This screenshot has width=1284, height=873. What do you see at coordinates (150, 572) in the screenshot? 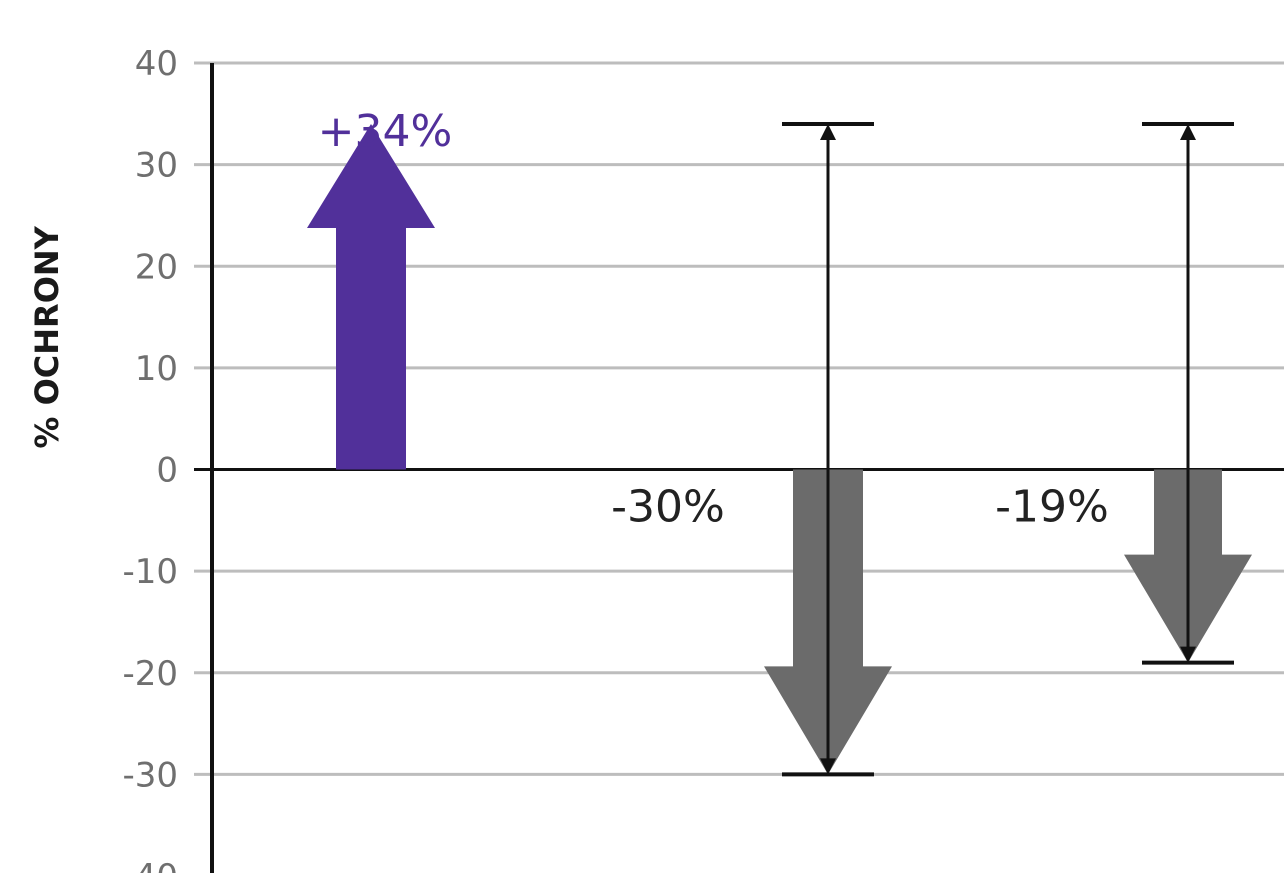
I see `y-tick-label: -10` at bounding box center [150, 572].